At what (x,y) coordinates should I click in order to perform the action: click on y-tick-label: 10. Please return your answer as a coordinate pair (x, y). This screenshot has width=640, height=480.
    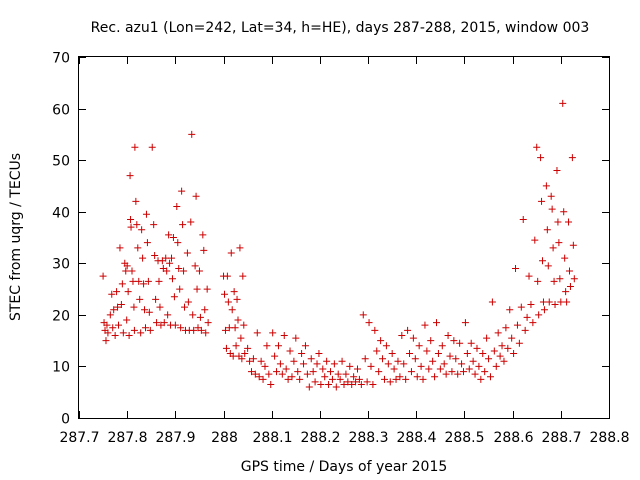
    Looking at the image, I should click on (61, 368).